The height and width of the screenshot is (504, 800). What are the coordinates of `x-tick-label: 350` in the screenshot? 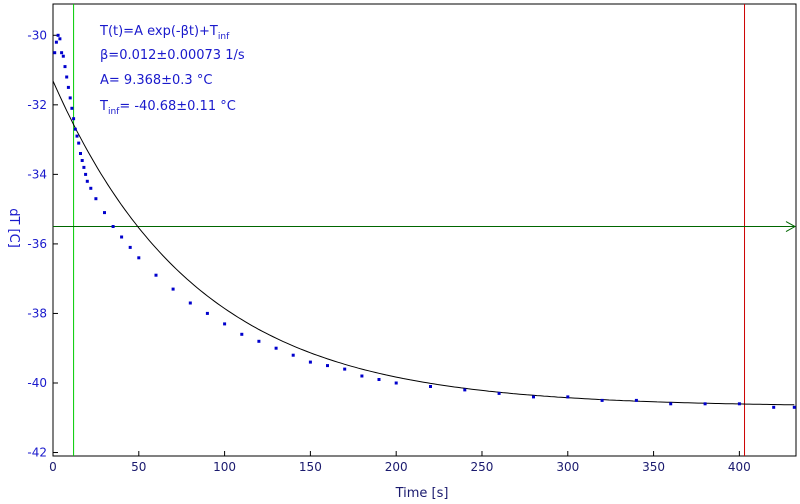 It's located at (653, 467).